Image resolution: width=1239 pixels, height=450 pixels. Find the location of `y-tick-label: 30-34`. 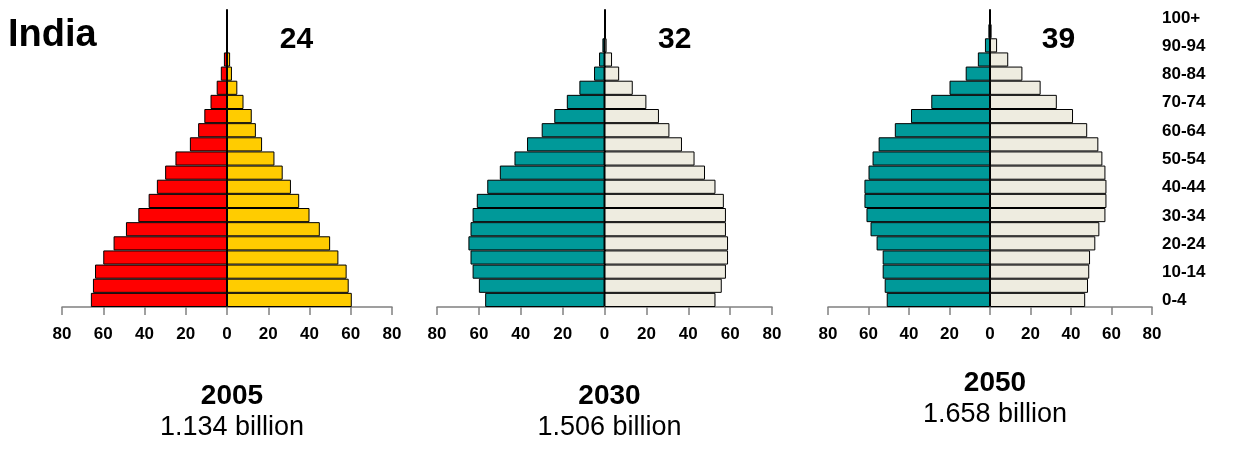

y-tick-label: 30-34 is located at coordinates (1184, 215).